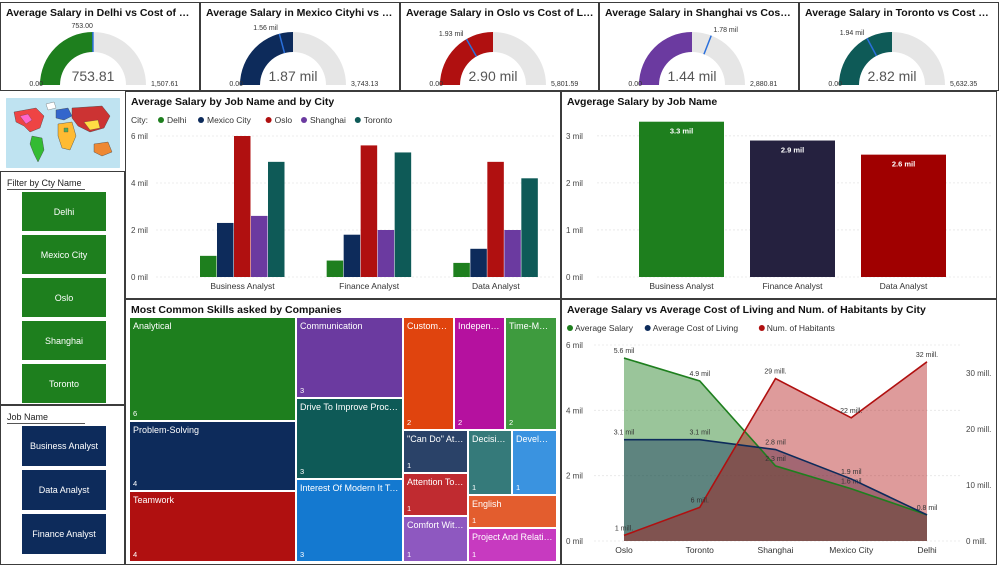 Image resolution: width=999 pixels, height=569 pixels. What do you see at coordinates (534, 462) in the screenshot?
I see `treemap-tile: Development 1` at bounding box center [534, 462].